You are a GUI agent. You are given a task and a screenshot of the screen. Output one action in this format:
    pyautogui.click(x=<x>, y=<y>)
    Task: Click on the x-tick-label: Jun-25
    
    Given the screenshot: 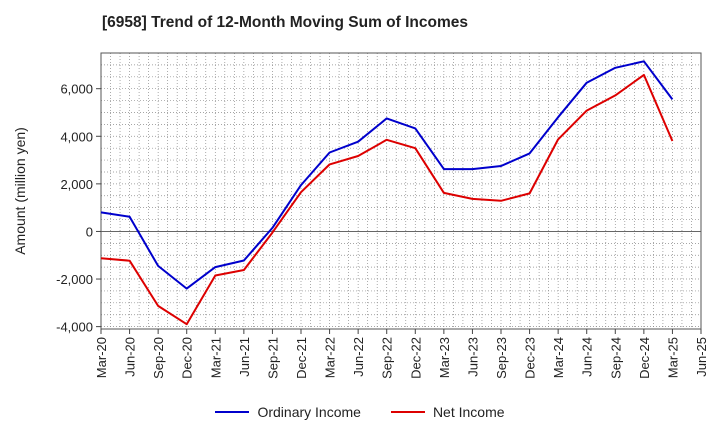 What is the action you would take?
    pyautogui.click(x=701, y=357)
    